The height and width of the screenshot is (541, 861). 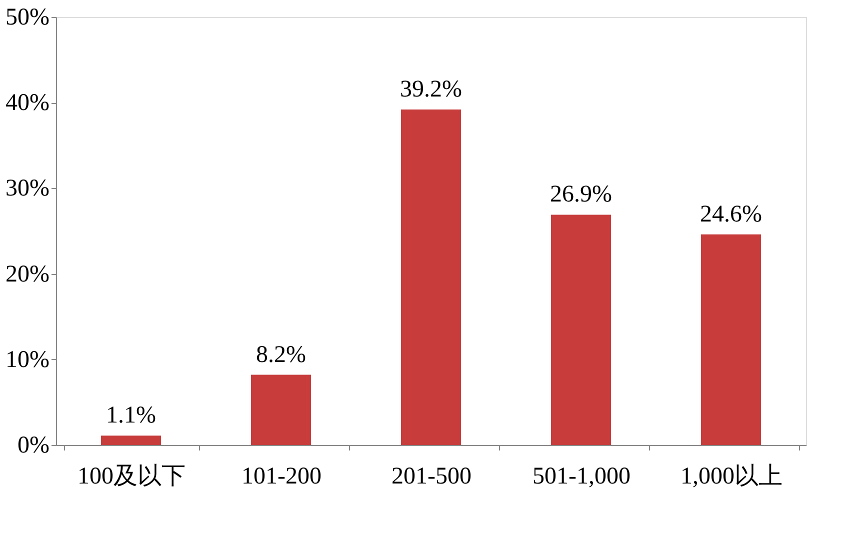 What do you see at coordinates (731, 214) in the screenshot?
I see `data-label: 24.6%` at bounding box center [731, 214].